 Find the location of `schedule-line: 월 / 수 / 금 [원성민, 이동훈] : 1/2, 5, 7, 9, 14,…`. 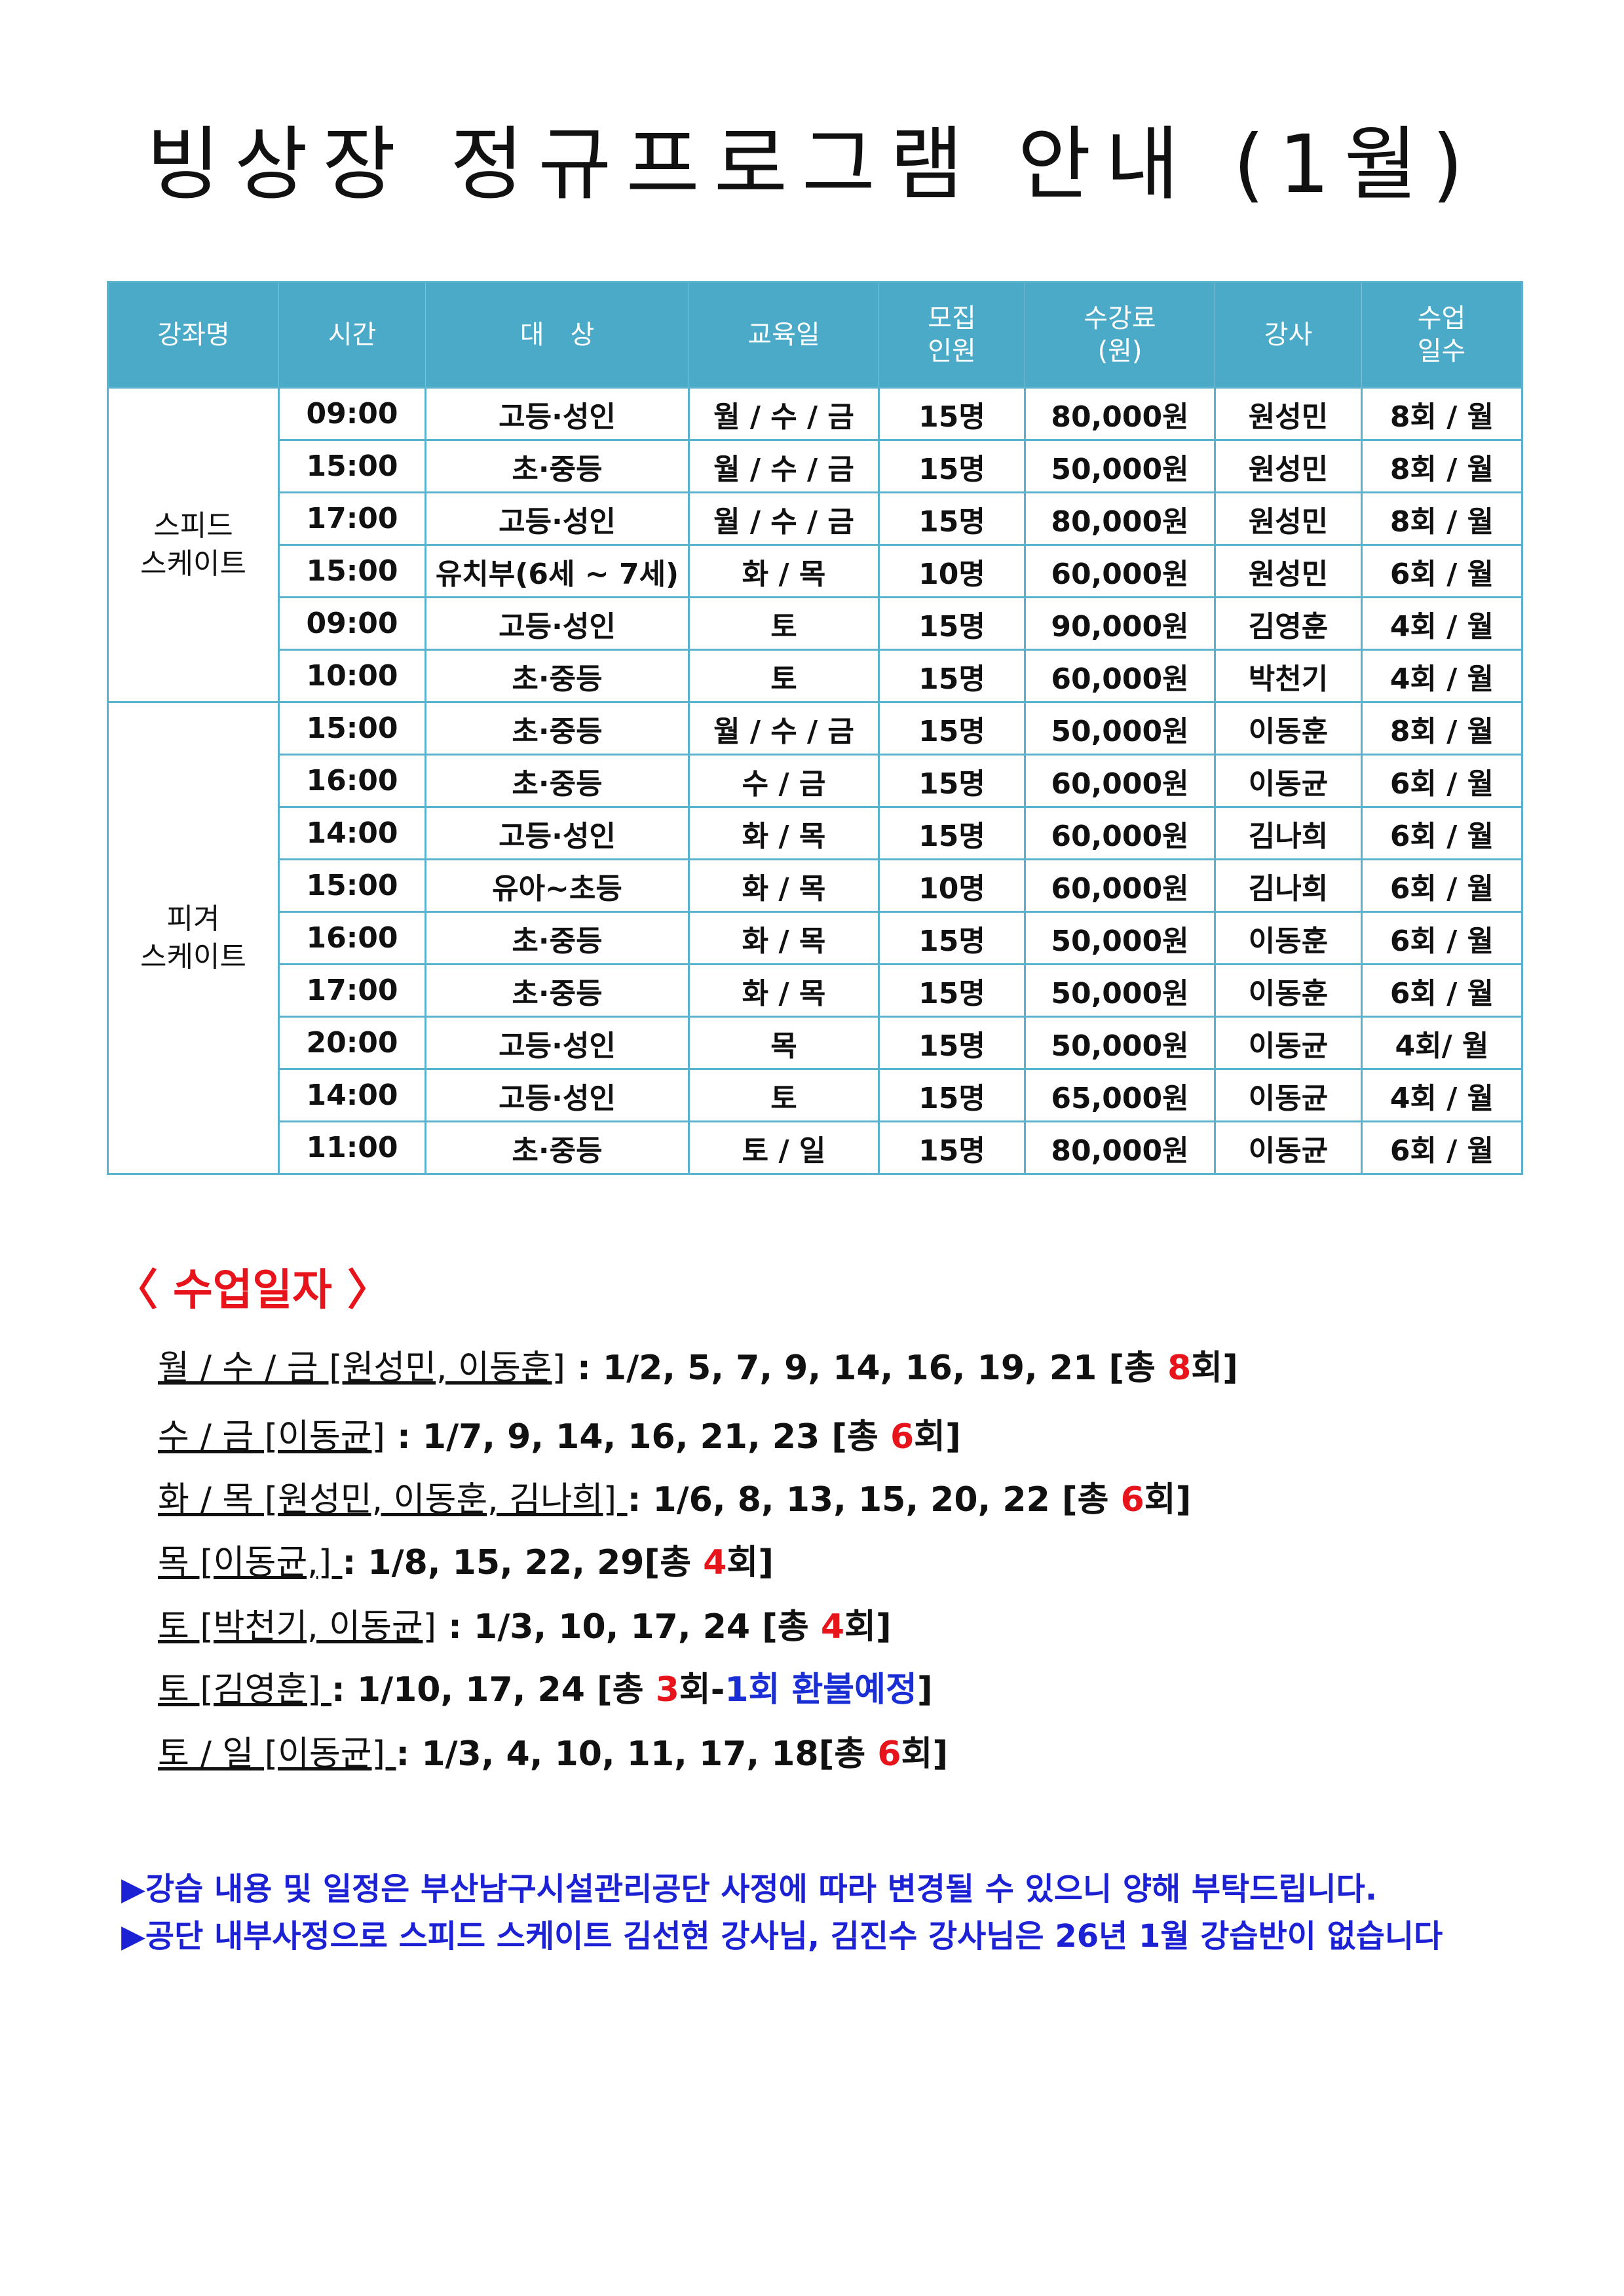

schedule-line: 월 / 수 / 금 [원성민, 이동훈] : 1/2, 5, 7, 9, 14,… is located at coordinates (698, 1364).